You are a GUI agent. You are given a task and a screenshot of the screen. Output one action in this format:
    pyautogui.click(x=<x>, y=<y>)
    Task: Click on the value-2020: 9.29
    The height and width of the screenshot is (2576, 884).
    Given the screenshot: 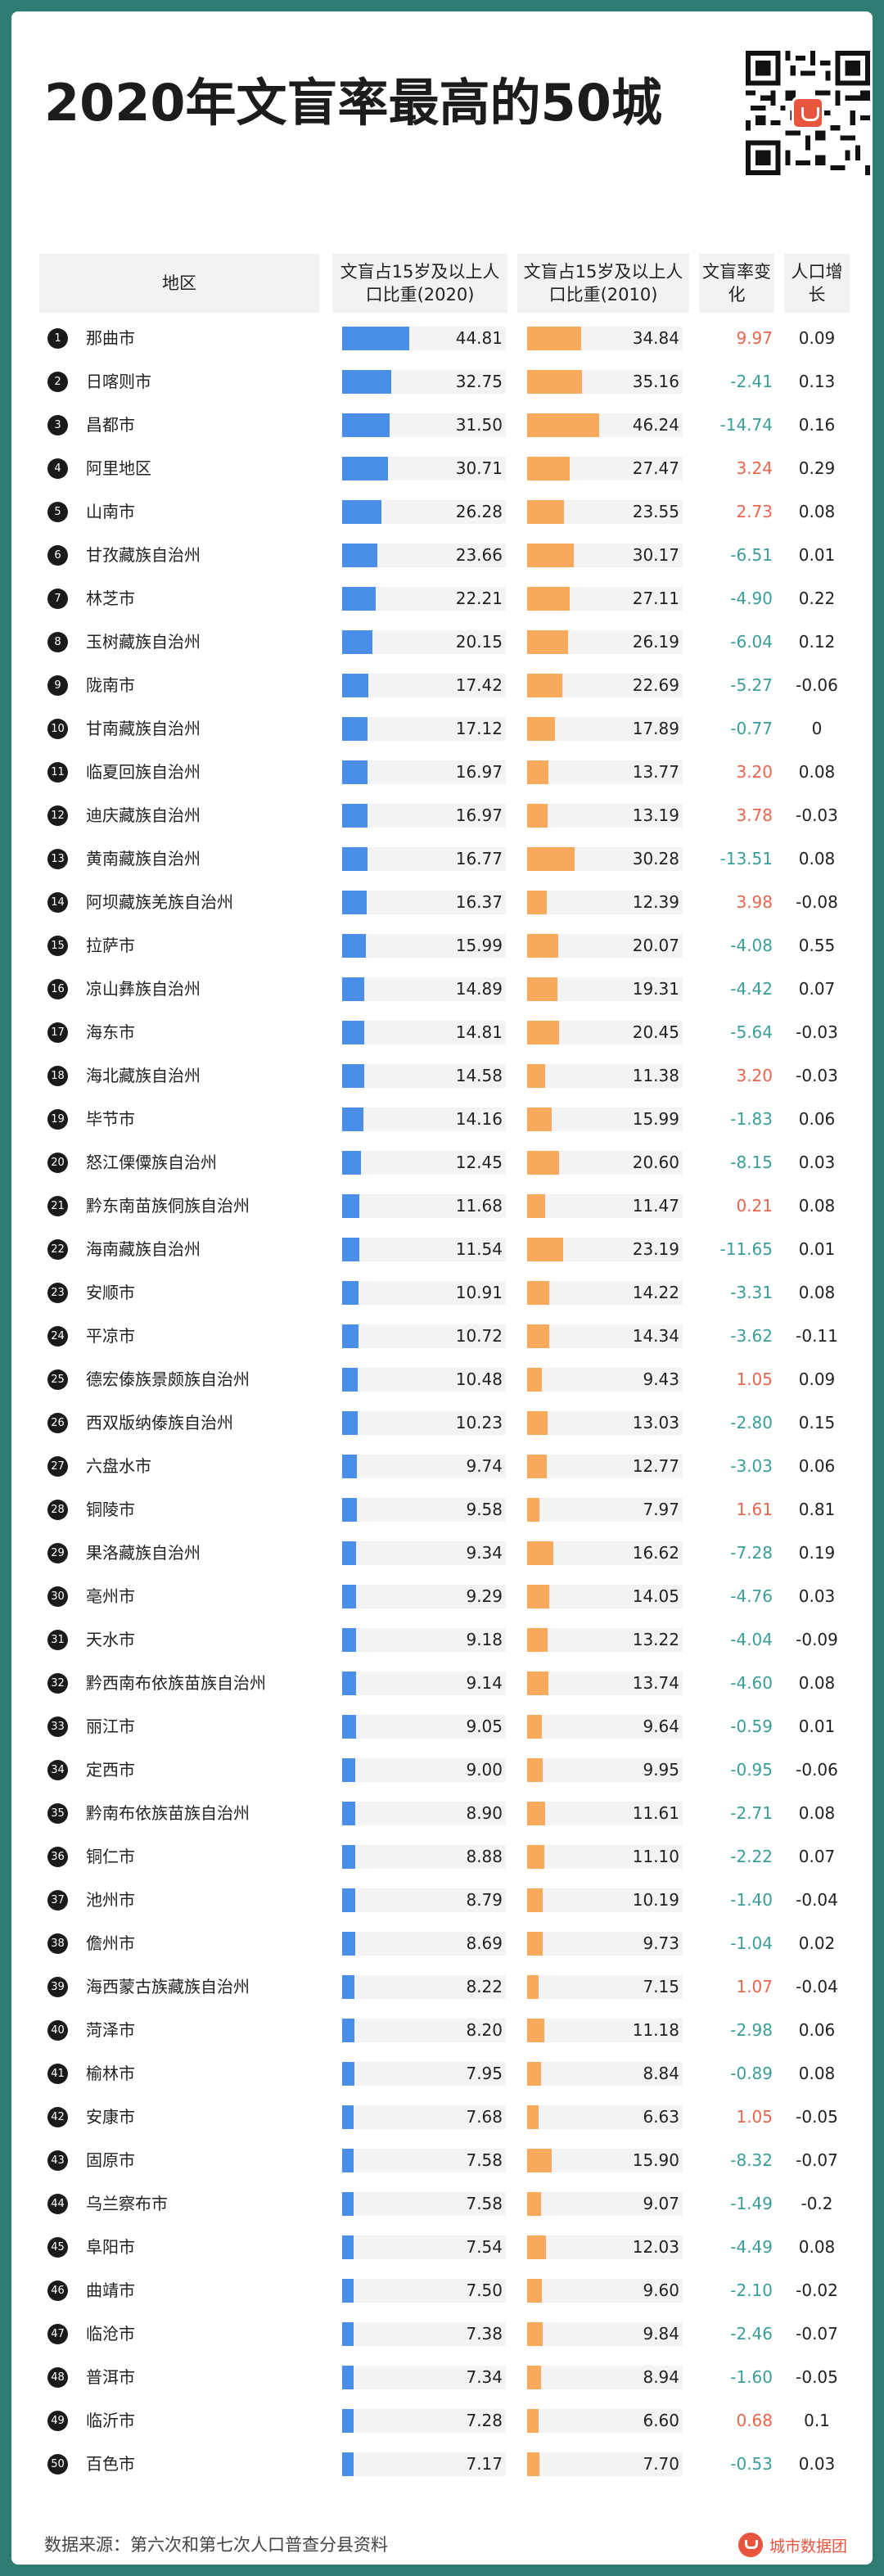 What is the action you would take?
    pyautogui.click(x=485, y=1596)
    